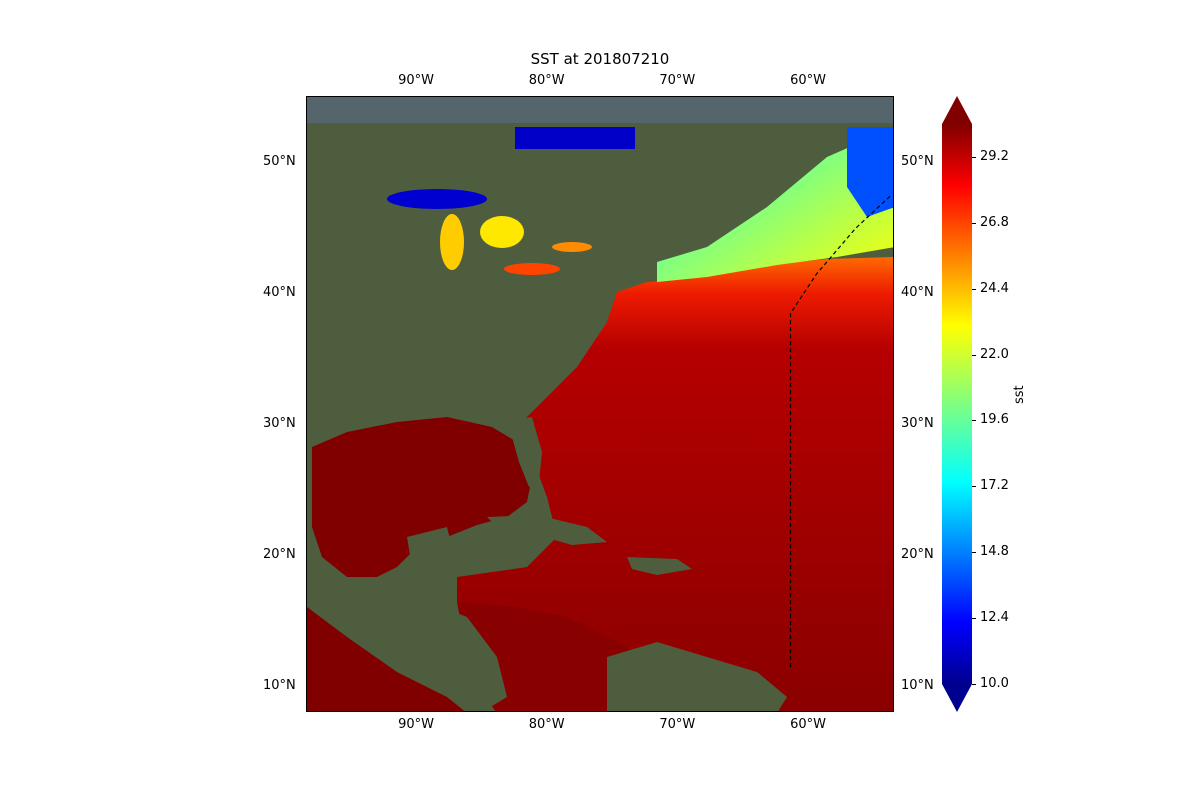  Describe the element at coordinates (775, 204) in the screenshot. I see `gulf-of-st-lawrence-water` at that location.